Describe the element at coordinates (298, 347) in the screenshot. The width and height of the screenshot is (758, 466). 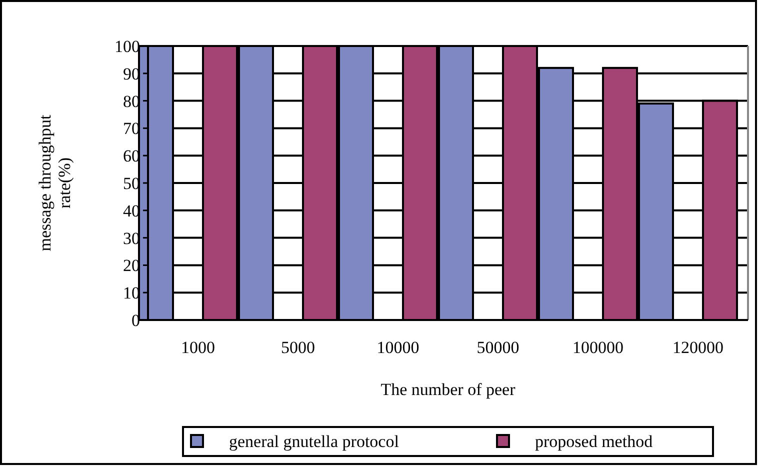
I see `x-tick-label: 5000` at that location.